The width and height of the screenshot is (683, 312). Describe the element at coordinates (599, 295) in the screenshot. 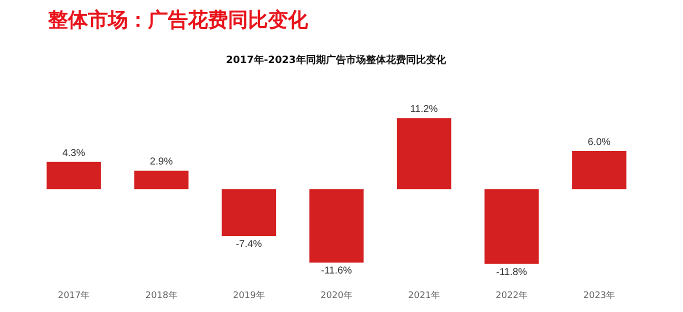

I see `x-tick-label: 2023年` at that location.